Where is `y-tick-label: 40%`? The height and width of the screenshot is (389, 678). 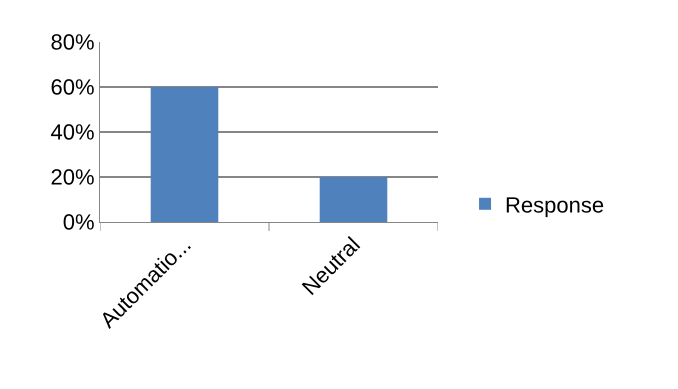
y-tick-label: 40% is located at coordinates (72, 132).